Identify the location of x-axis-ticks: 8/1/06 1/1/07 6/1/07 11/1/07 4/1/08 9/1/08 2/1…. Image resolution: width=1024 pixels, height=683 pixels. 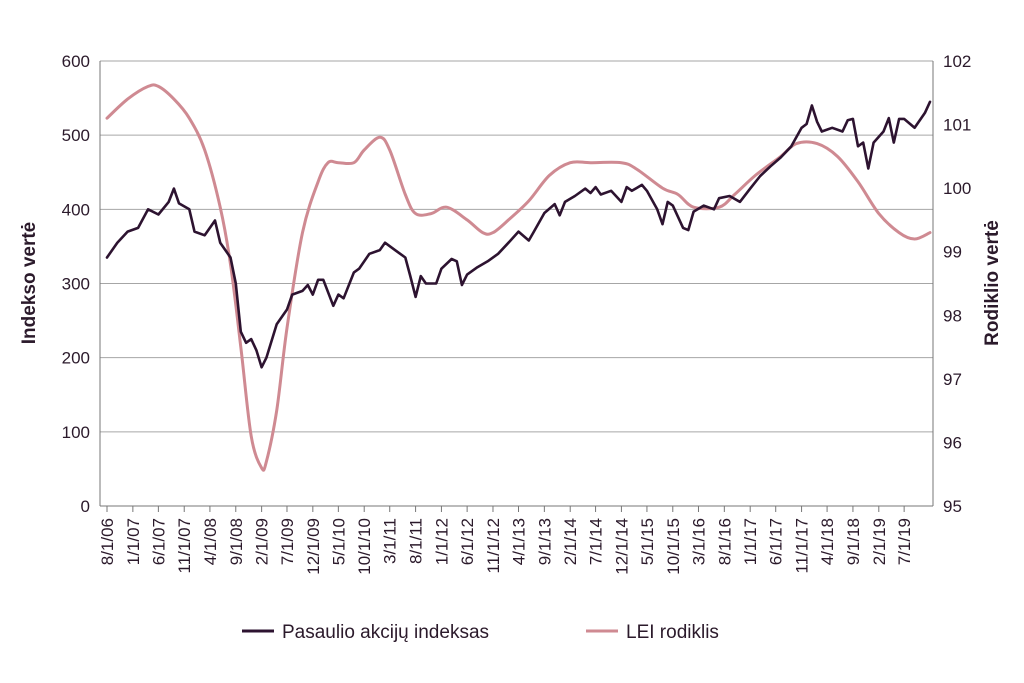
(506, 540).